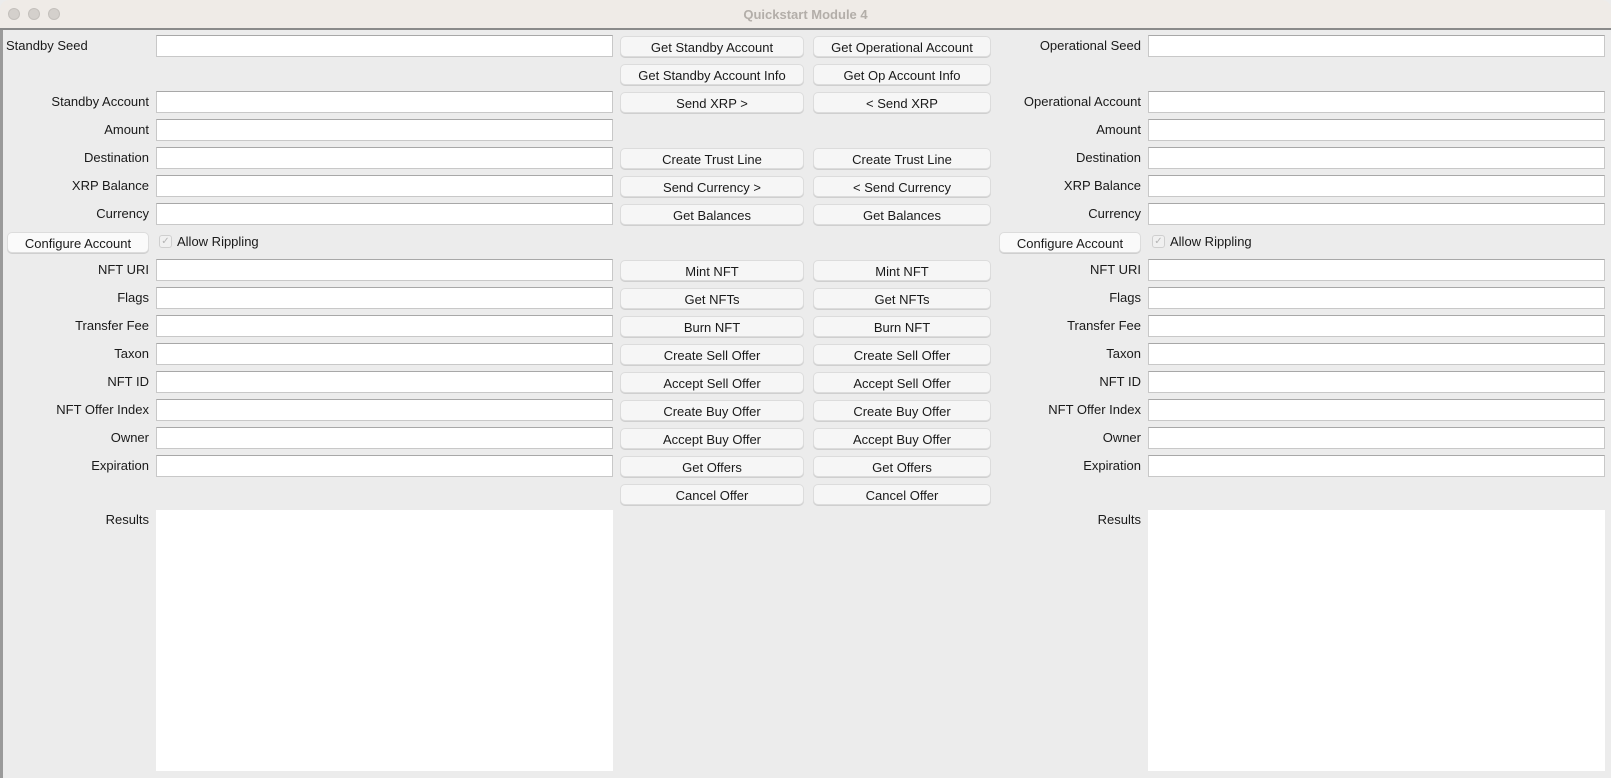 This screenshot has width=1611, height=778. I want to click on operational-get-offers-button: Get Offers, so click(902, 466).